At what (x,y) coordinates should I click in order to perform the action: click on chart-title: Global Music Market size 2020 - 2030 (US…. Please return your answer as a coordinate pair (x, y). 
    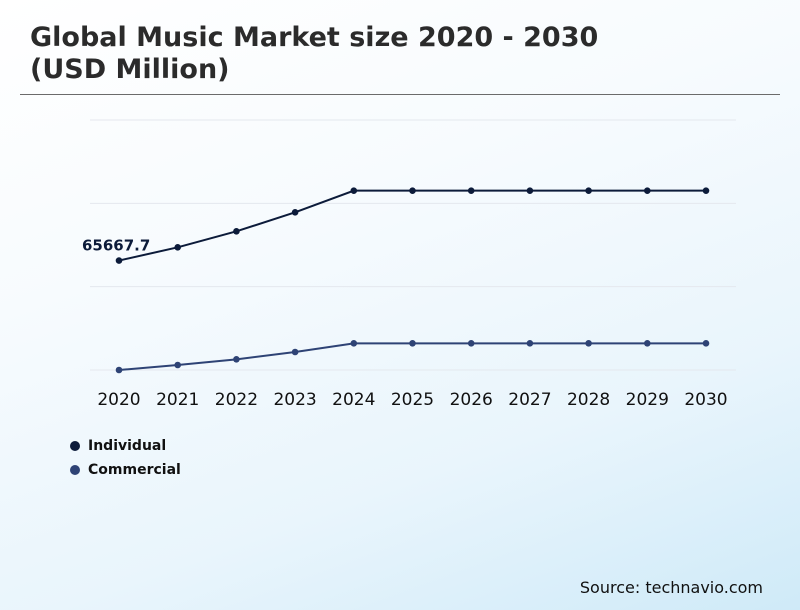
    Looking at the image, I should click on (390, 54).